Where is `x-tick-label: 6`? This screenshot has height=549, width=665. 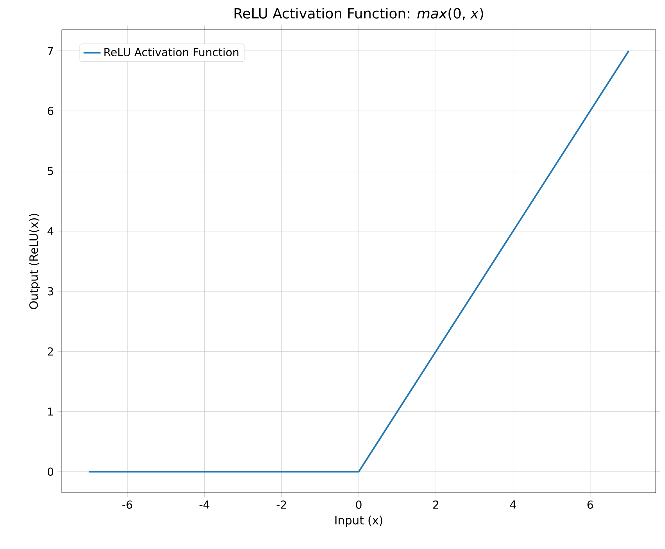 x-tick-label: 6 is located at coordinates (591, 505).